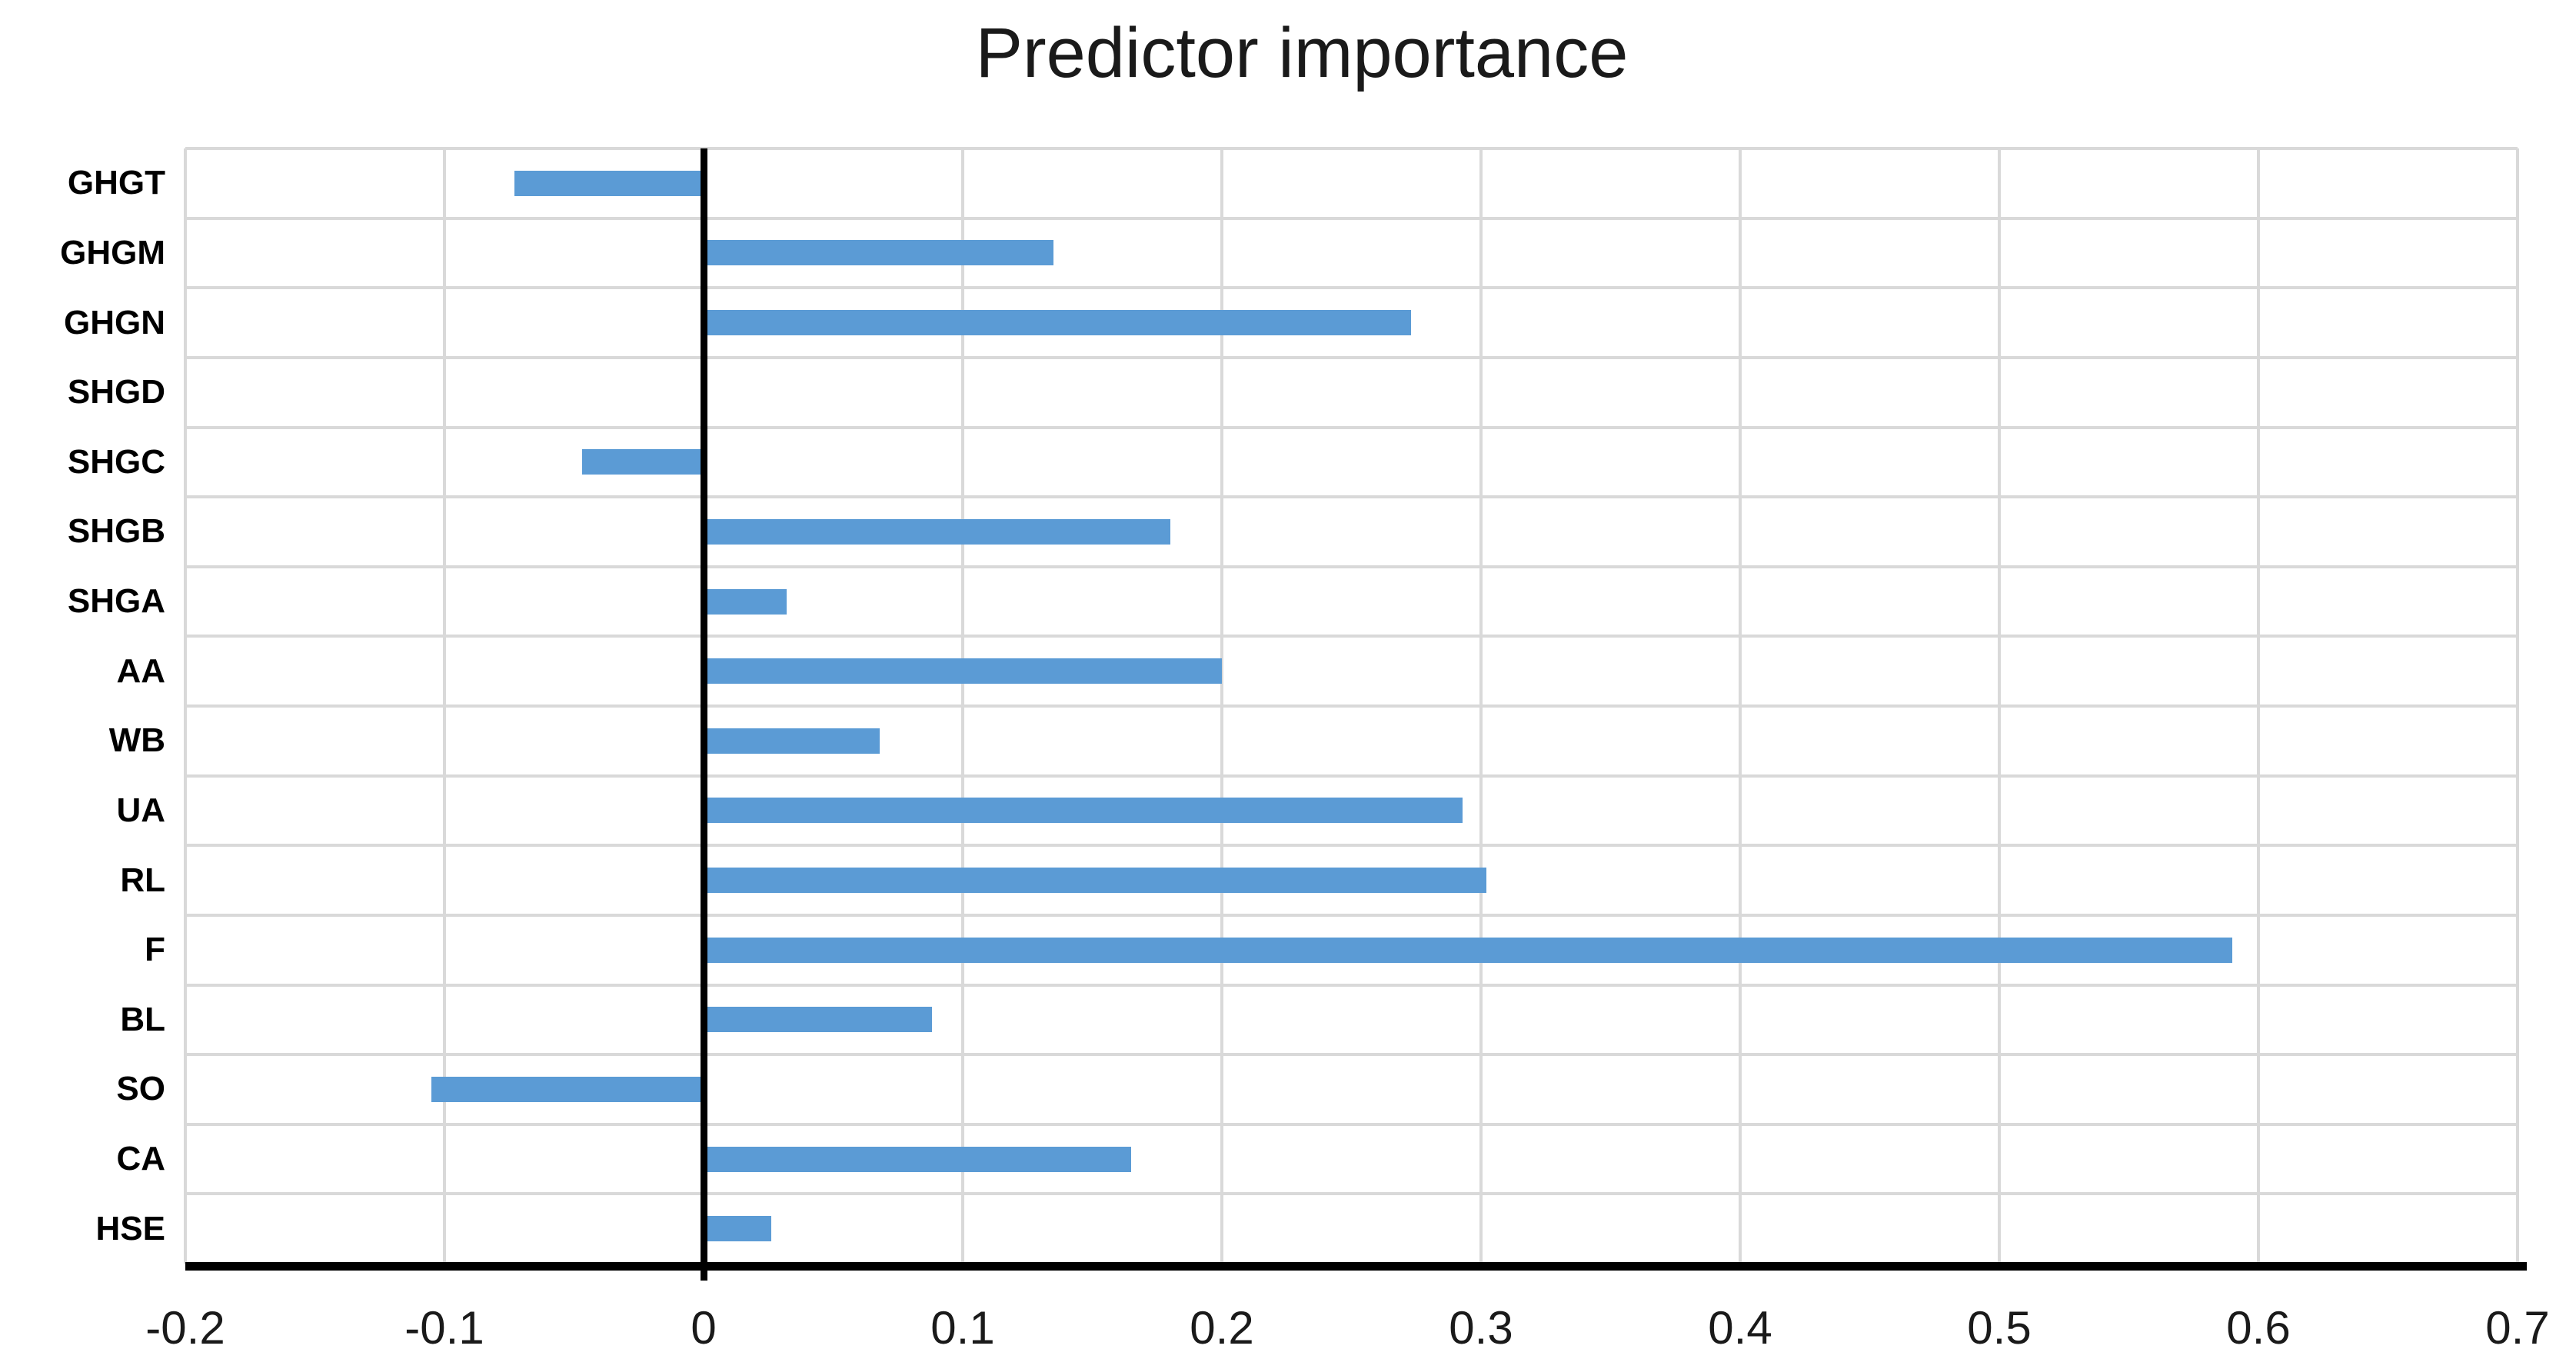 Image resolution: width=2576 pixels, height=1369 pixels. Describe the element at coordinates (185, 1328) in the screenshot. I see `x-tick-label: -0.2` at that location.